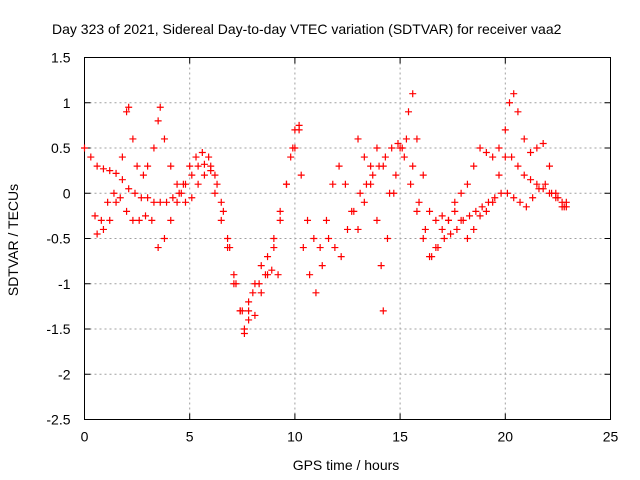  I want to click on x-tick-label: 5, so click(190, 437).